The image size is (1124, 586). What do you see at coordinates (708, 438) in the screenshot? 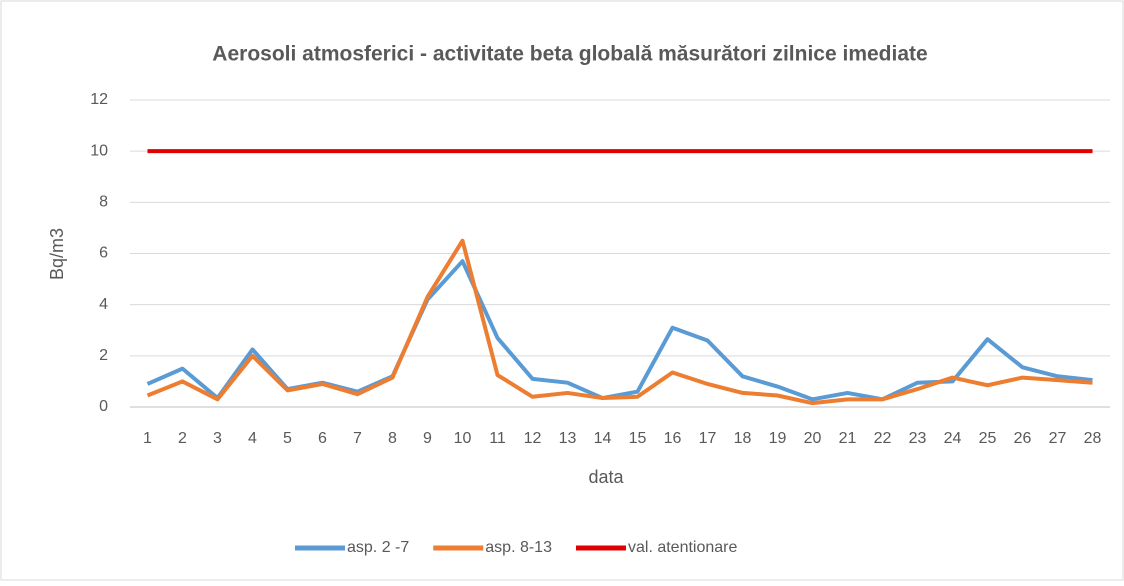
I see `x-tick-label: 17` at bounding box center [708, 438].